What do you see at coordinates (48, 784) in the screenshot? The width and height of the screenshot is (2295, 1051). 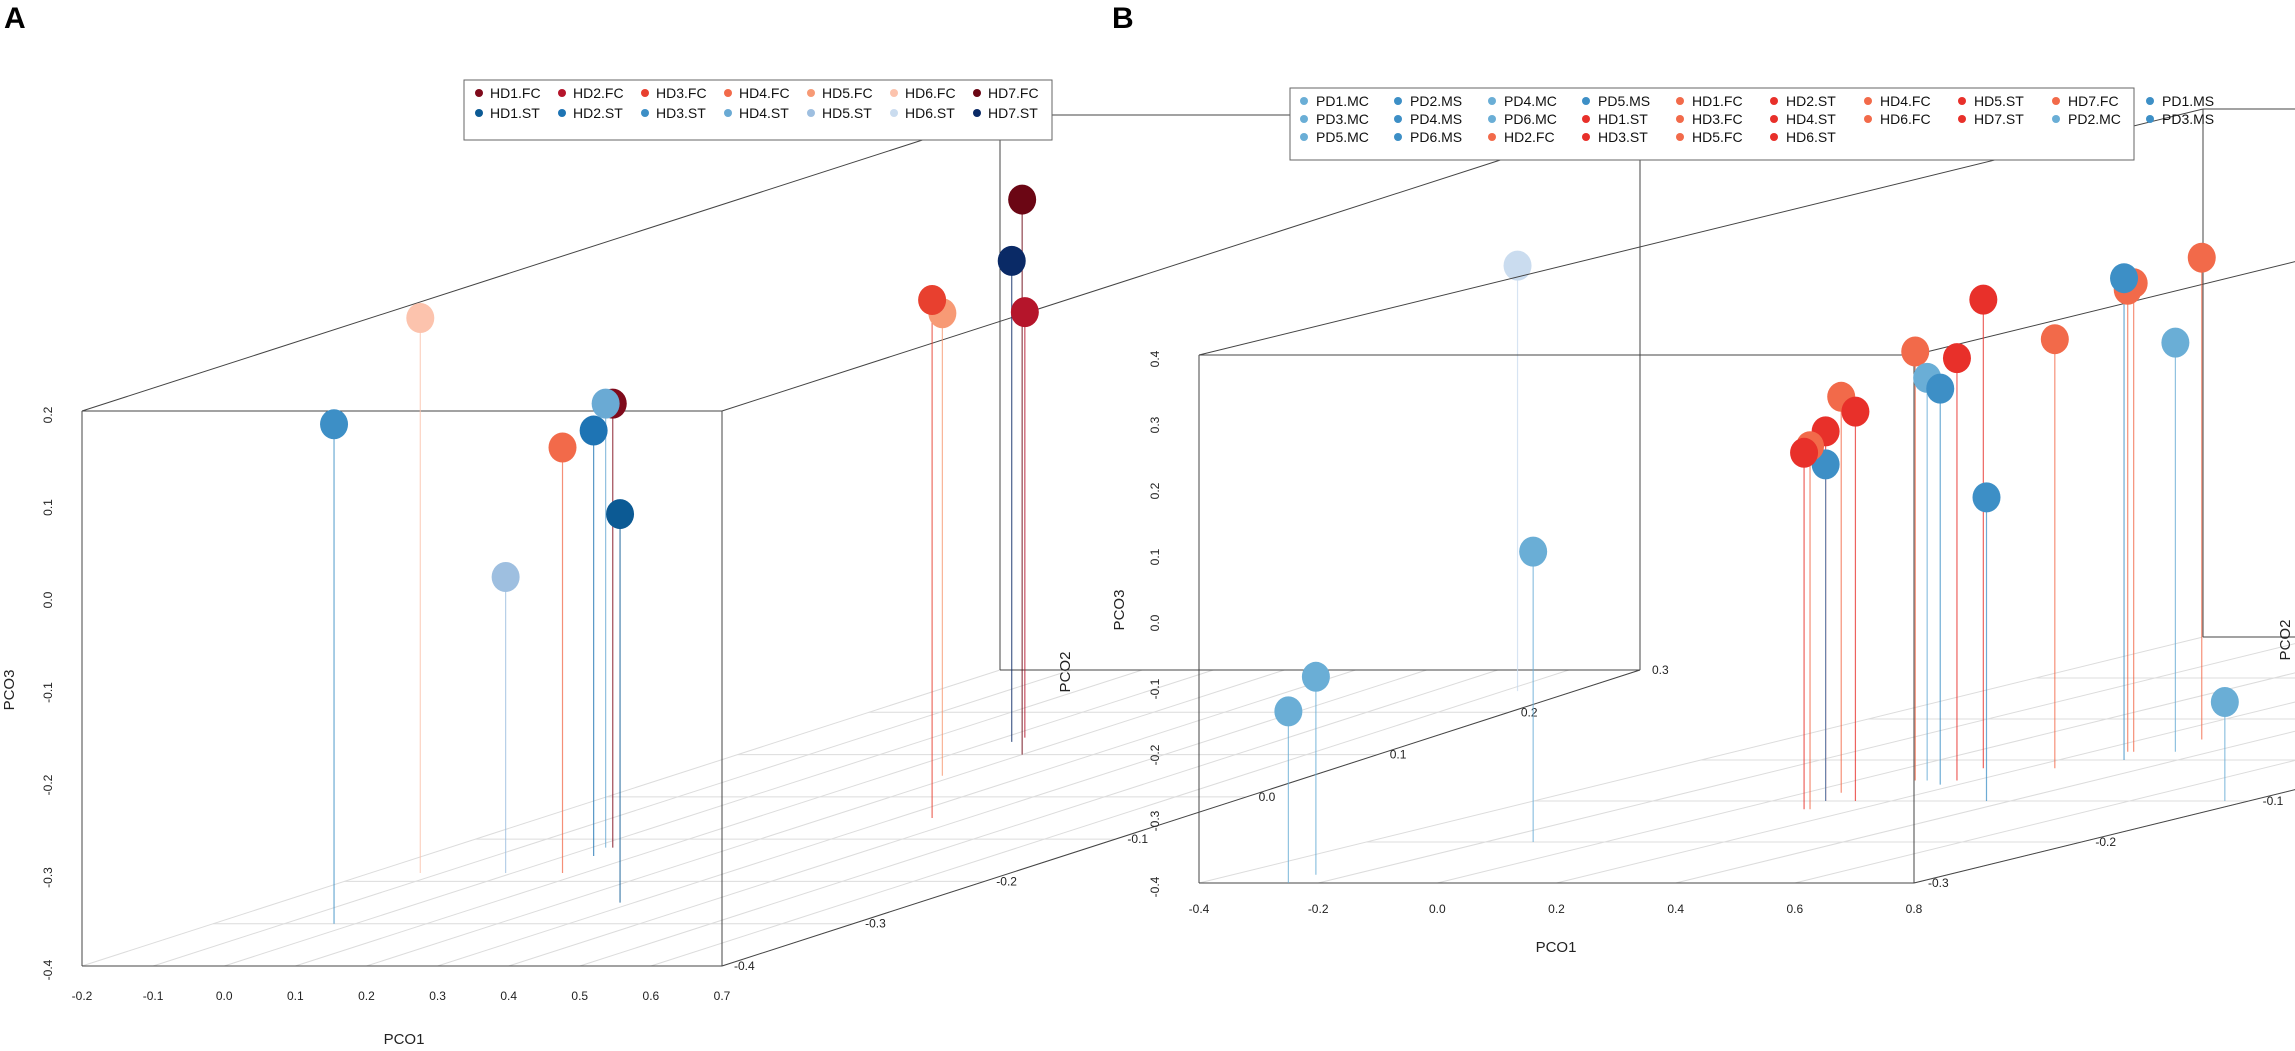 I see `z-tick-label: -0.2` at bounding box center [48, 784].